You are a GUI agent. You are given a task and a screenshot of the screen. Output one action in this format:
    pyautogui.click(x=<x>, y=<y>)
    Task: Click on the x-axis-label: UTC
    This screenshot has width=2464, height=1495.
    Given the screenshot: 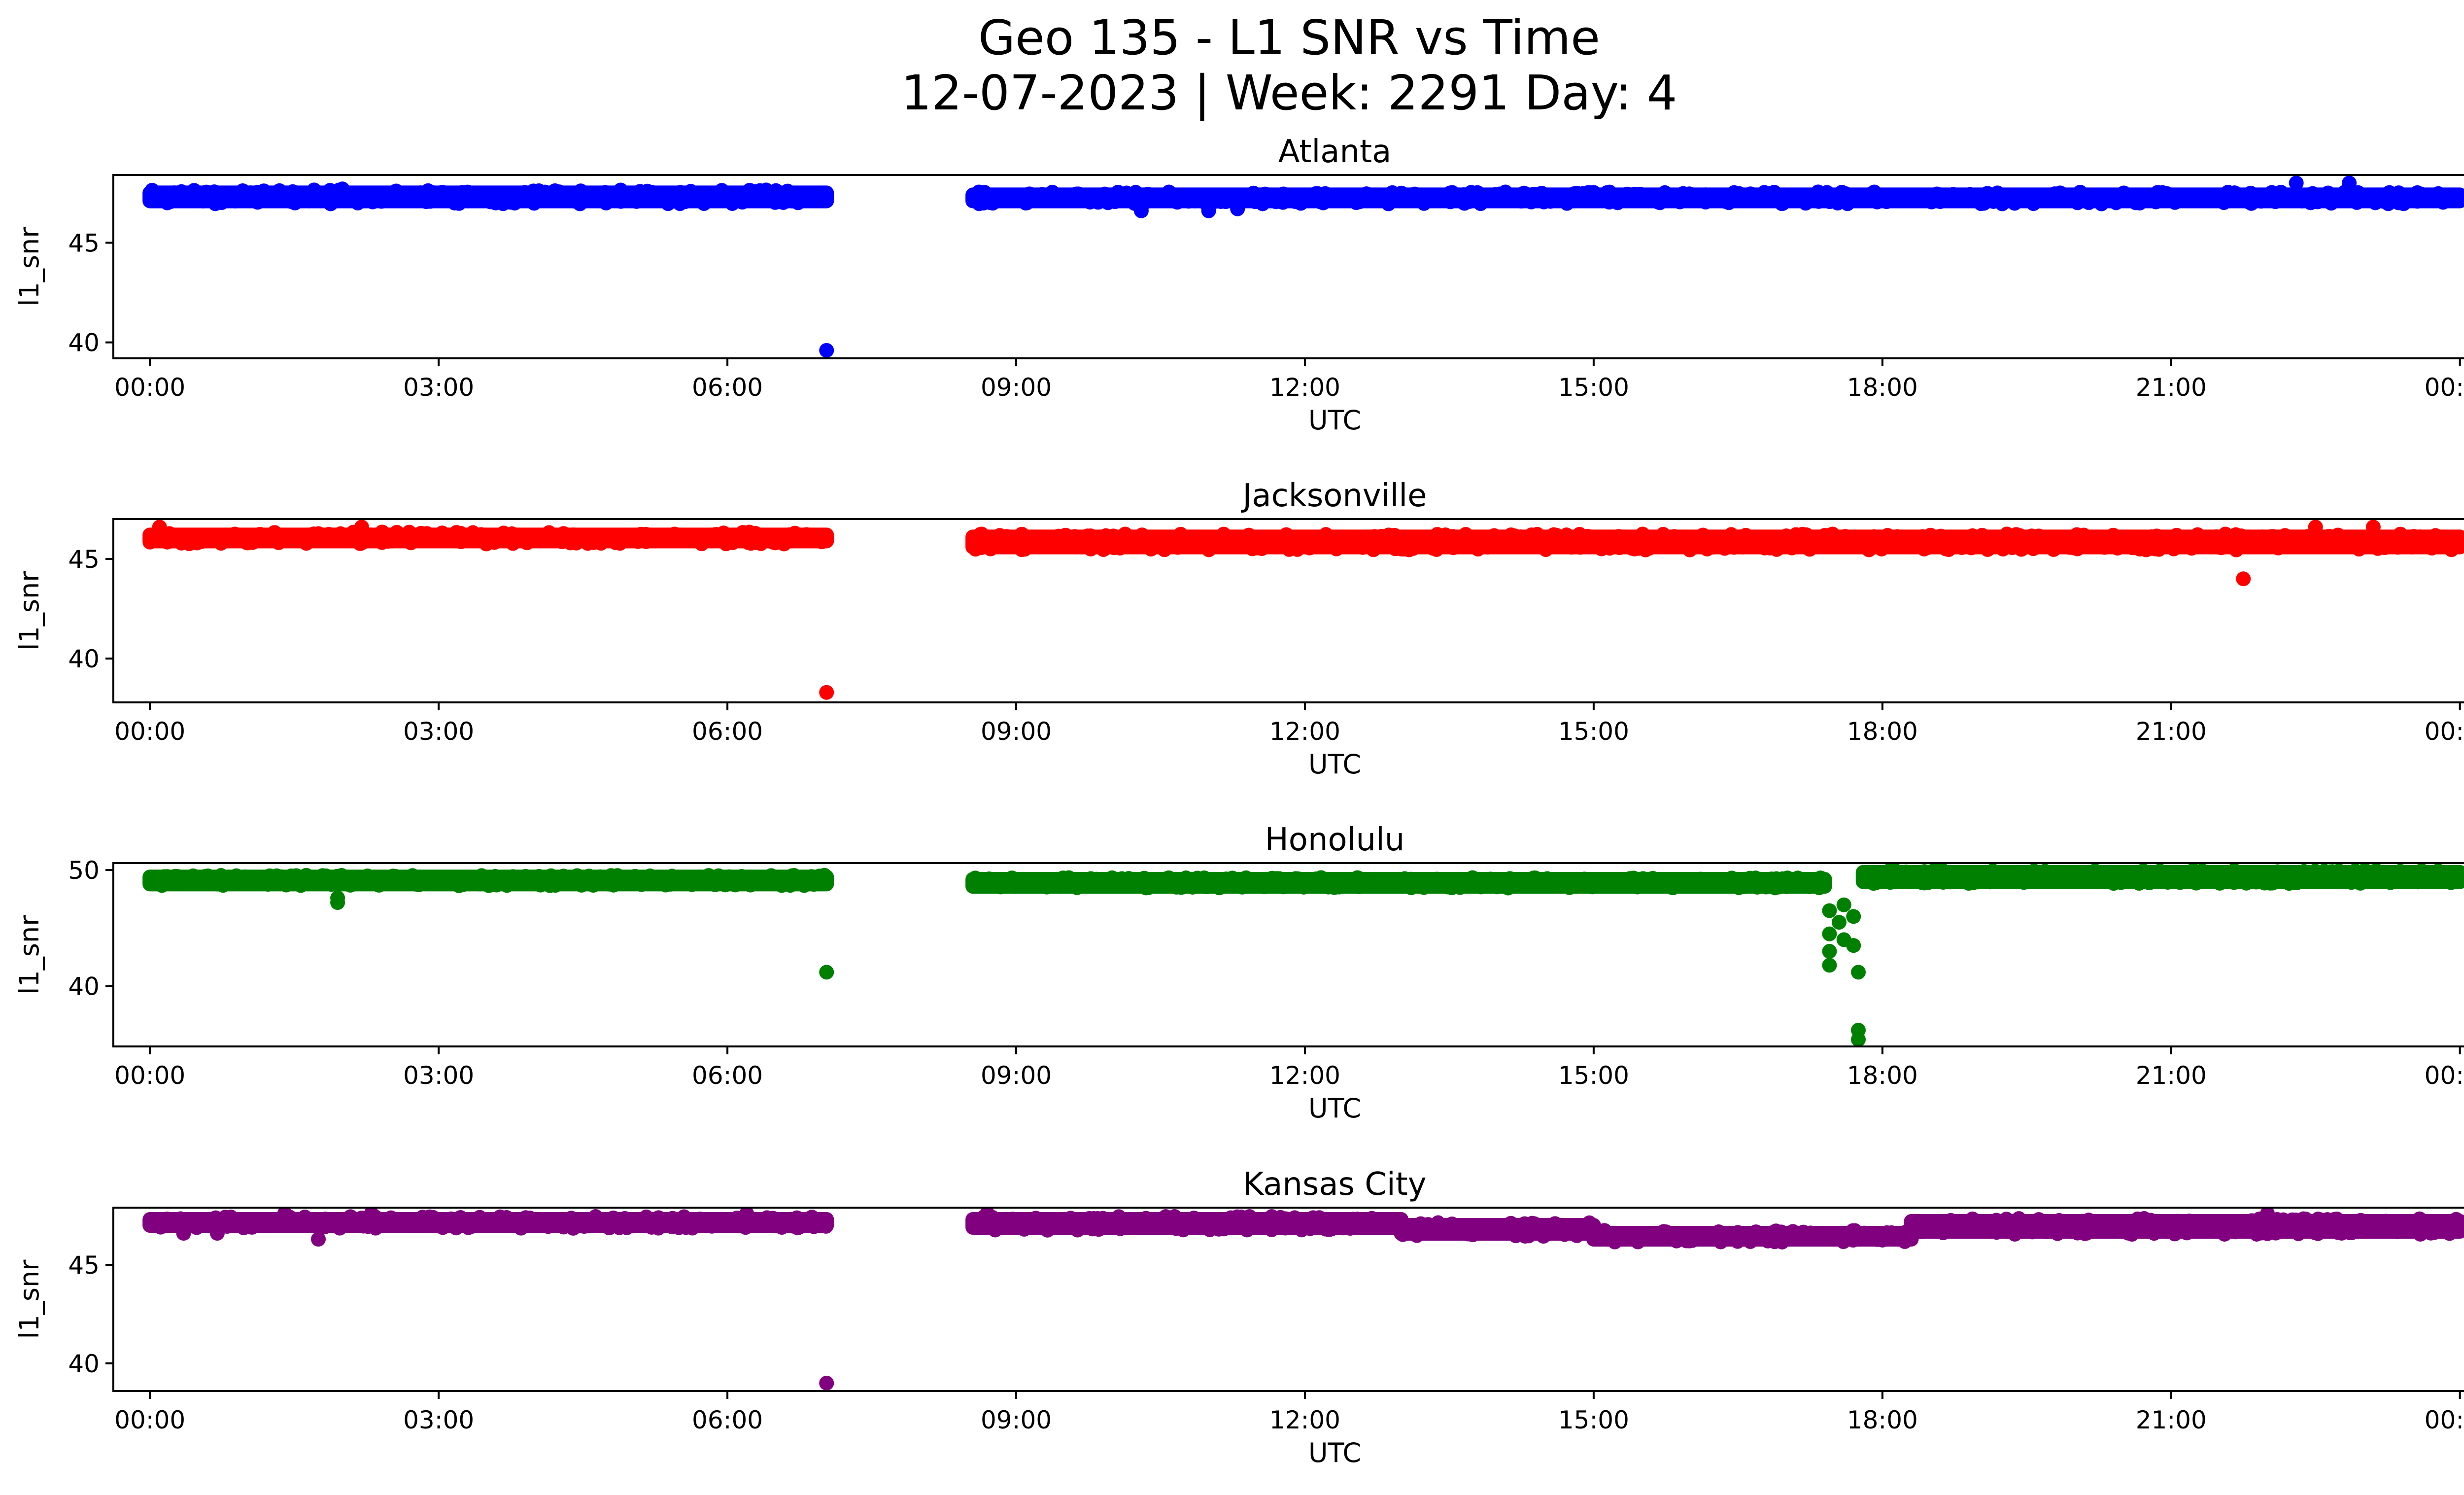 What is the action you would take?
    pyautogui.click(x=1334, y=420)
    